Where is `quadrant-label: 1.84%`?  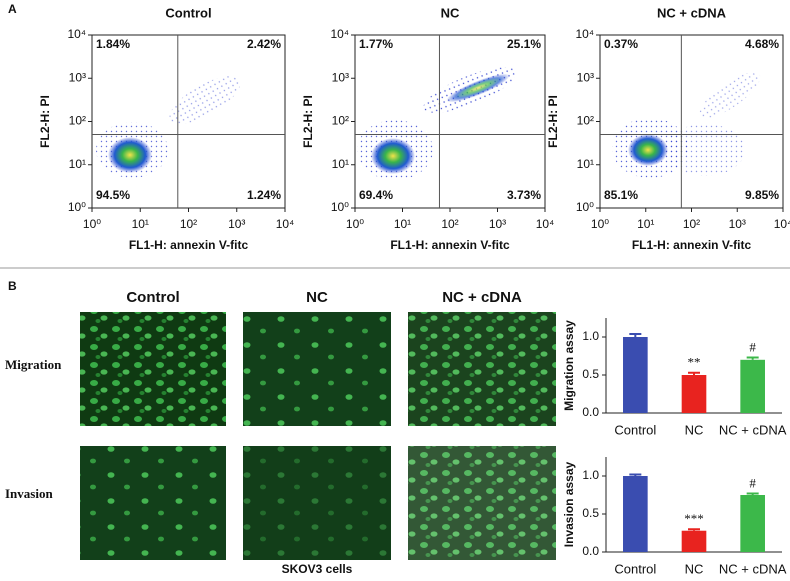 quadrant-label: 1.84% is located at coordinates (113, 44).